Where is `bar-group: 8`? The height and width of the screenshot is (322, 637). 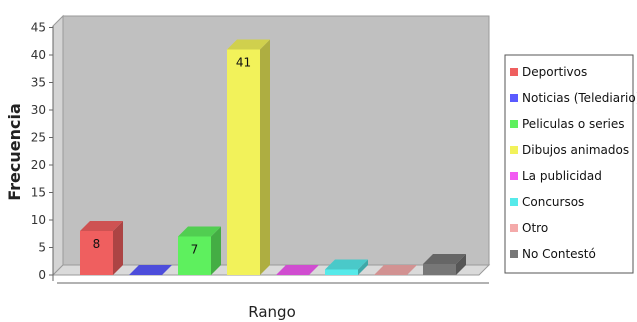 bar-group: 8 is located at coordinates (101, 248).